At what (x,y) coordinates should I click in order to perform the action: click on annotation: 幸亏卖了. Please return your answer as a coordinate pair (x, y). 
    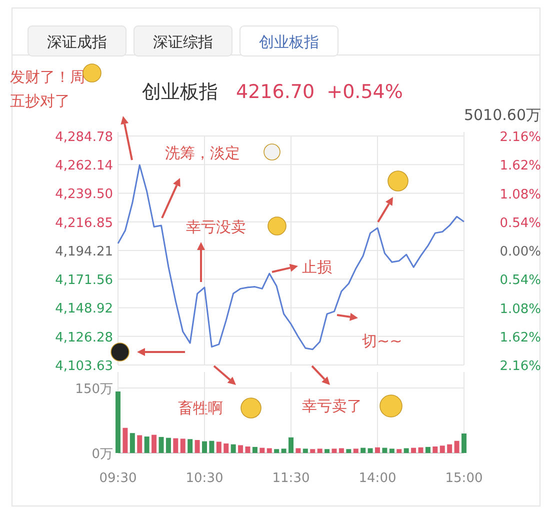
    Looking at the image, I should click on (332, 406).